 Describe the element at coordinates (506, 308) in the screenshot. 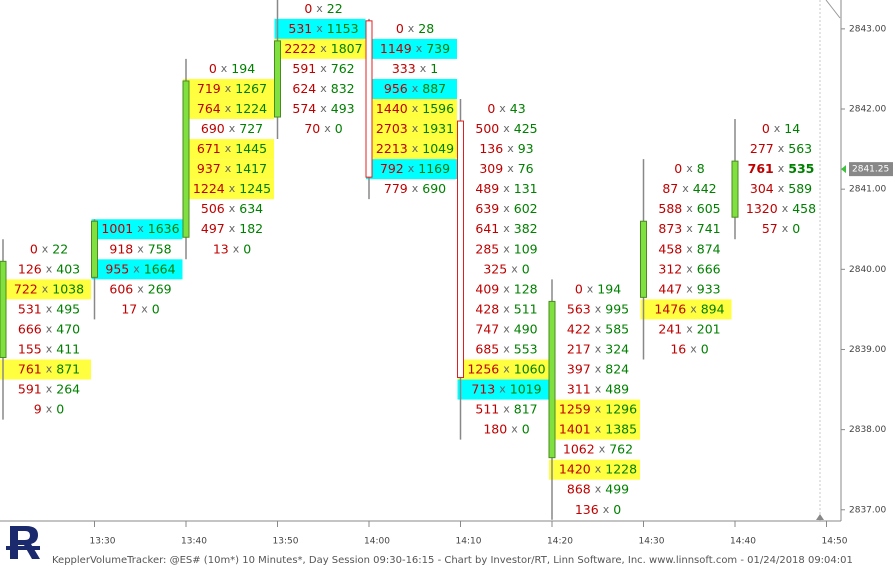

I see `level-row: 428 x 511` at that location.